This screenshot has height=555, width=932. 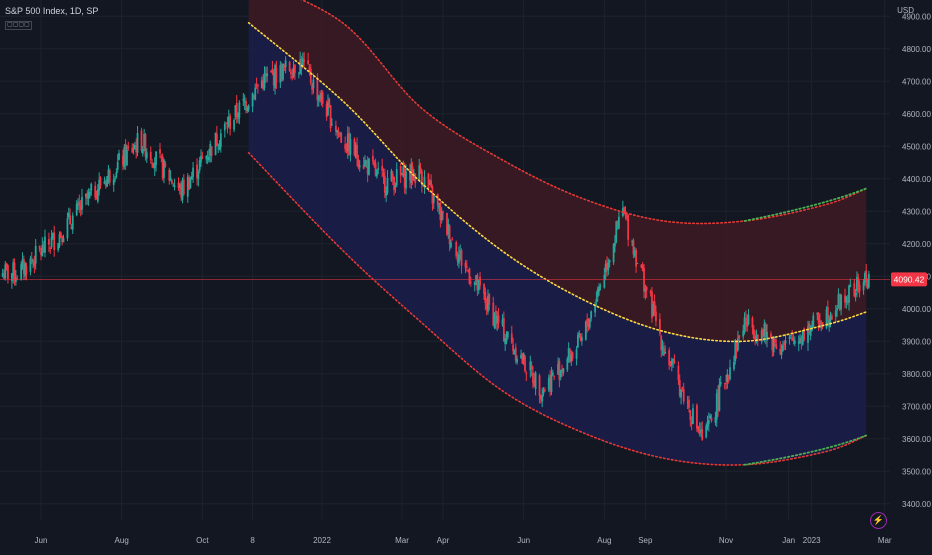 I want to click on y-tick-label: 4000.00, so click(x=916, y=309).